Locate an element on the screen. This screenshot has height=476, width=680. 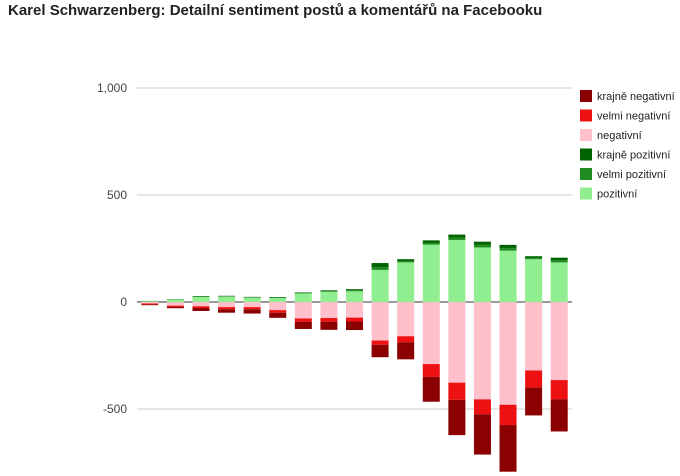
legend-label: negativní is located at coordinates (619, 136).